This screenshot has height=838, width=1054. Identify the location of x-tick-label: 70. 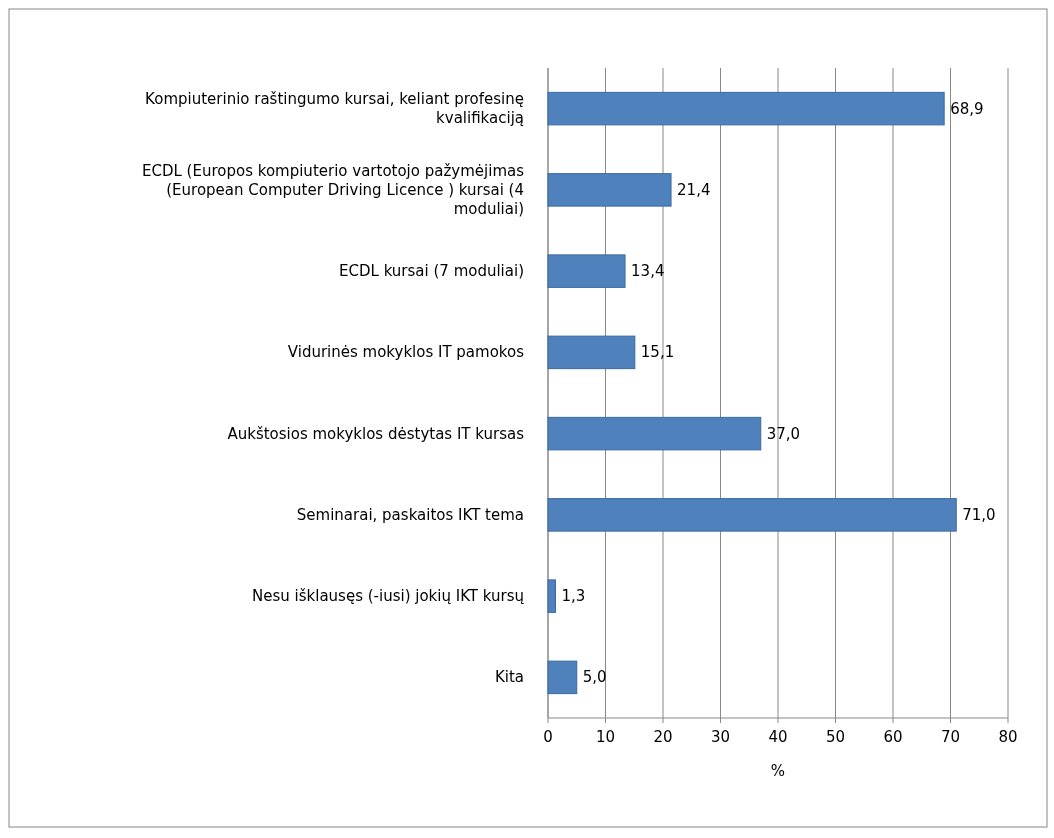
(950, 737).